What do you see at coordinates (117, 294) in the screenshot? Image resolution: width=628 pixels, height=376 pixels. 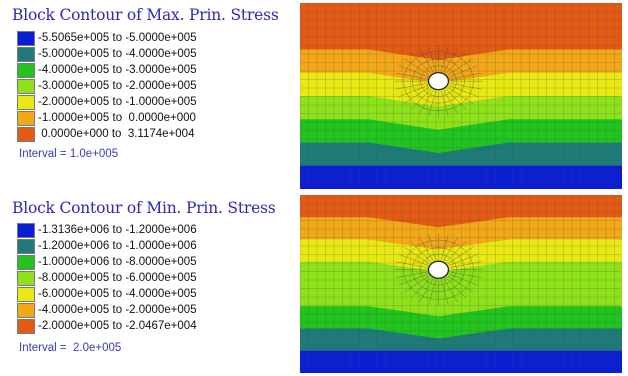 I see `legend-label: -6.0000e+005 to -4.0000e+005` at bounding box center [117, 294].